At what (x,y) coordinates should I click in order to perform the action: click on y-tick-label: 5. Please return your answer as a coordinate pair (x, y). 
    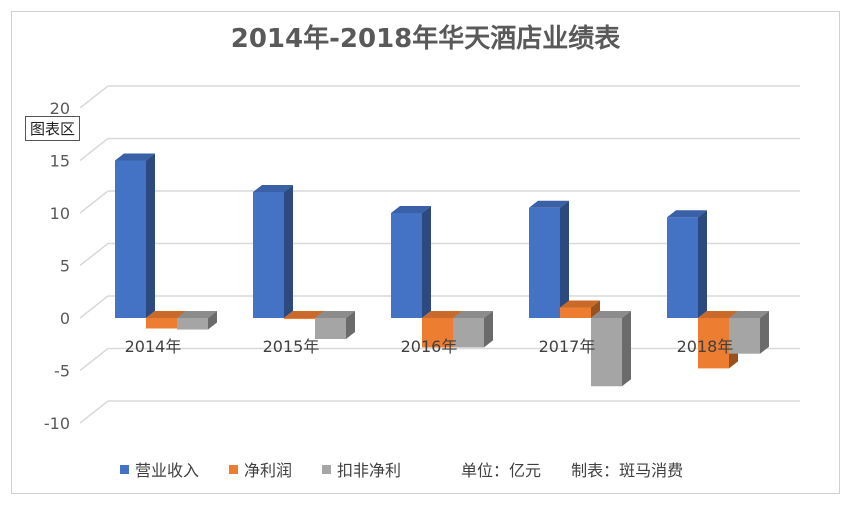
    Looking at the image, I should click on (65, 266).